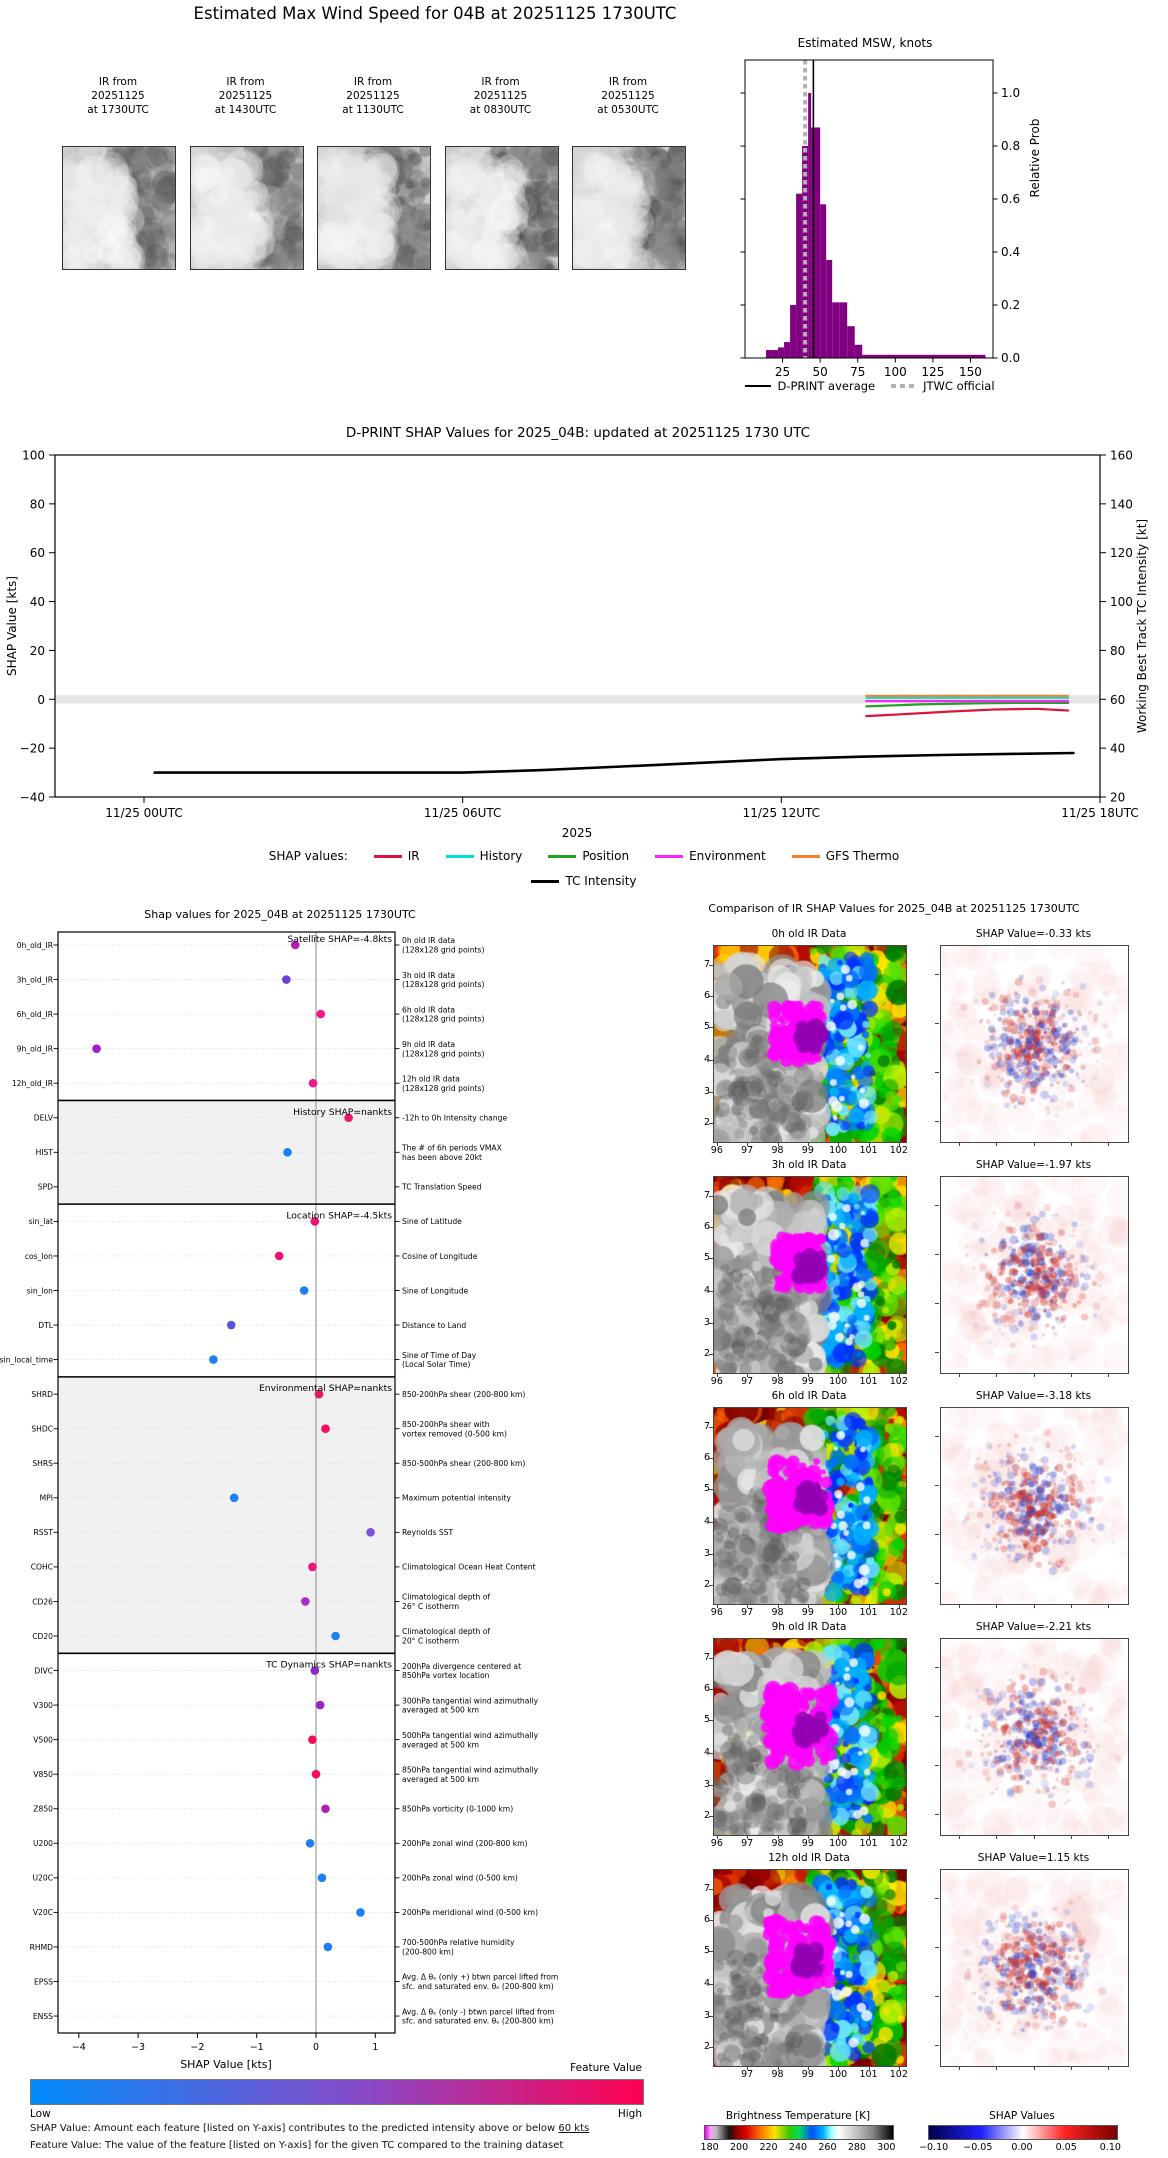  I want to click on feature-description: 20° C isotherm, so click(430, 1641).